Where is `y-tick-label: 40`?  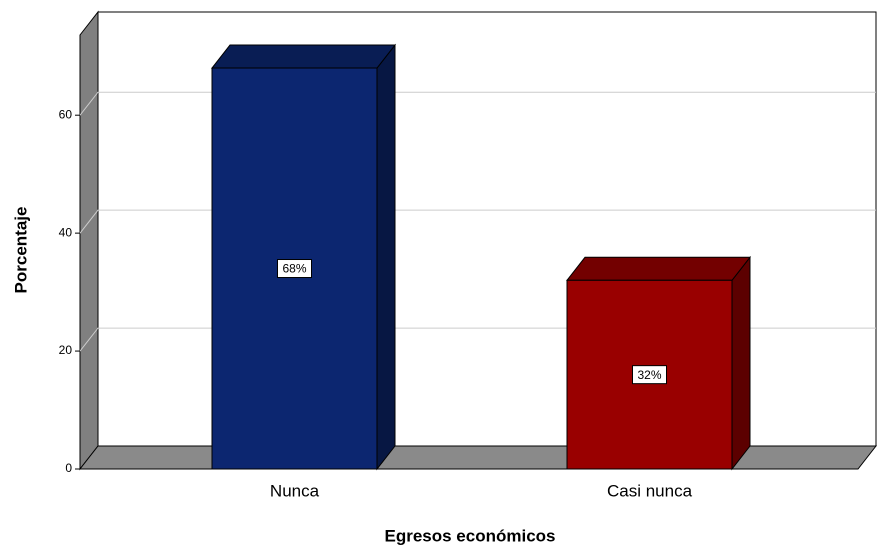 y-tick-label: 40 is located at coordinates (66, 232).